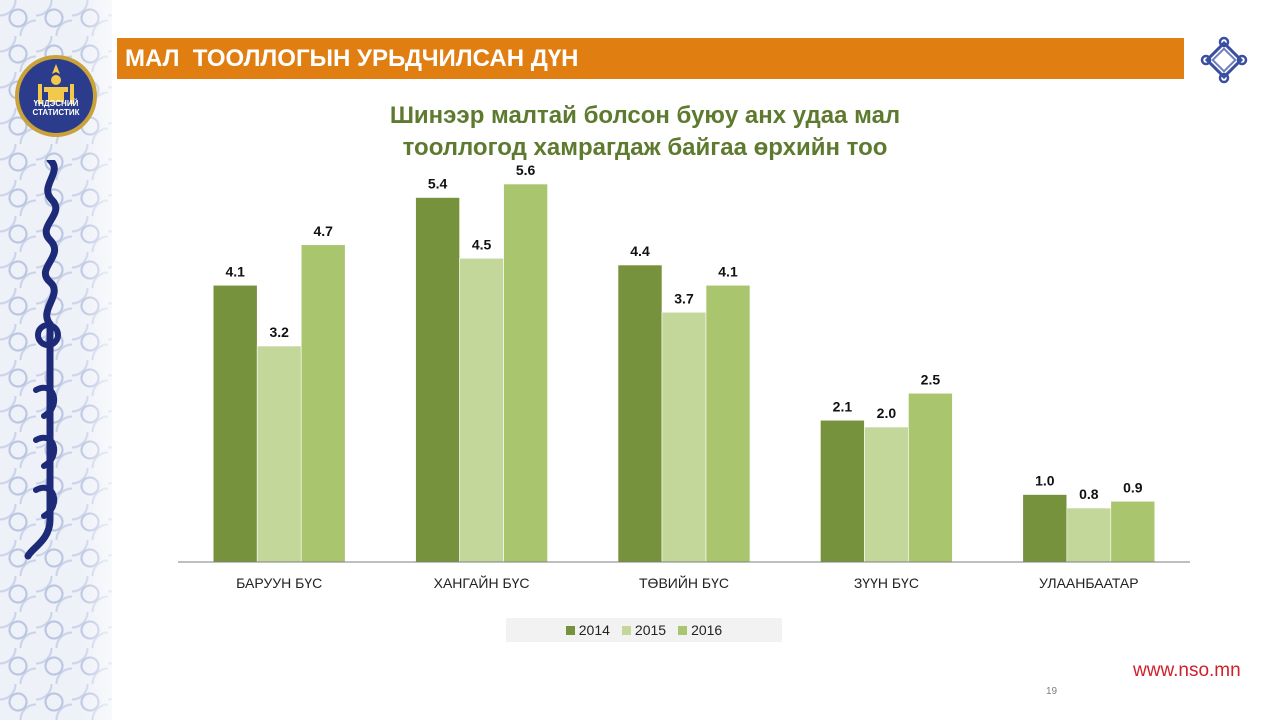 The image size is (1280, 720). Describe the element at coordinates (1089, 583) in the screenshot. I see `x-tick-label-5: УЛААНБААТАР` at that location.